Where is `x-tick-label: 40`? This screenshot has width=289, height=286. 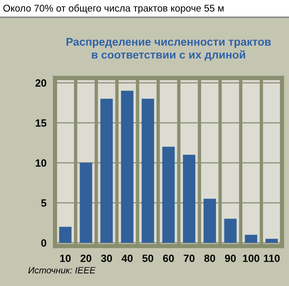 x-tick-label: 40 is located at coordinates (127, 258).